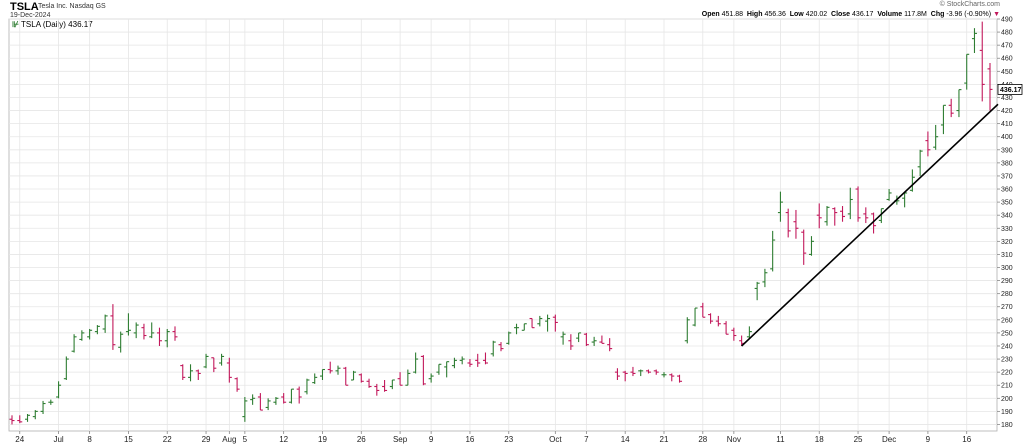 This screenshot has height=446, width=1024. What do you see at coordinates (128, 439) in the screenshot?
I see `x-tick-label: 15` at bounding box center [128, 439].